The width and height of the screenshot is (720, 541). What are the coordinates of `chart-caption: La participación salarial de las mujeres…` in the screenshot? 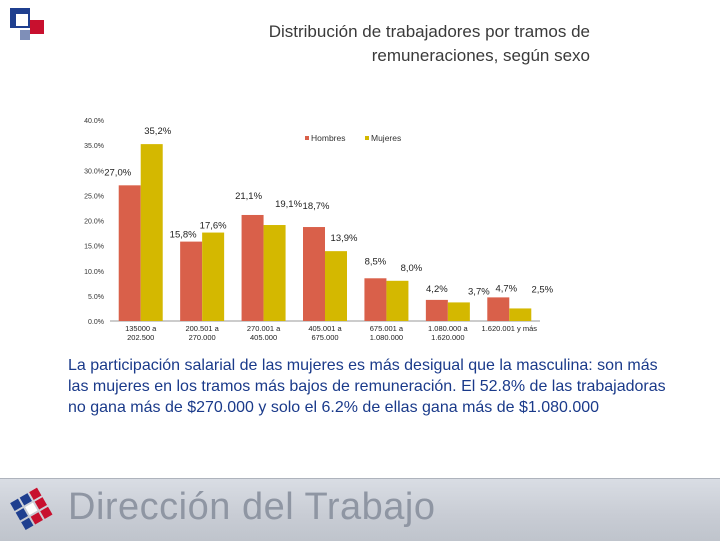 It's located at (367, 386).